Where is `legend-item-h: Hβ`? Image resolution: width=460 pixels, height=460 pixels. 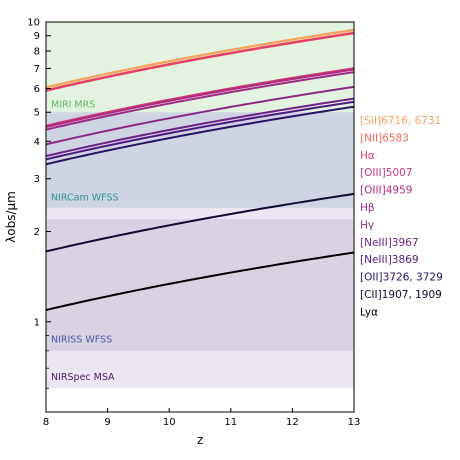 legend-item-h: Hβ is located at coordinates (367, 208).